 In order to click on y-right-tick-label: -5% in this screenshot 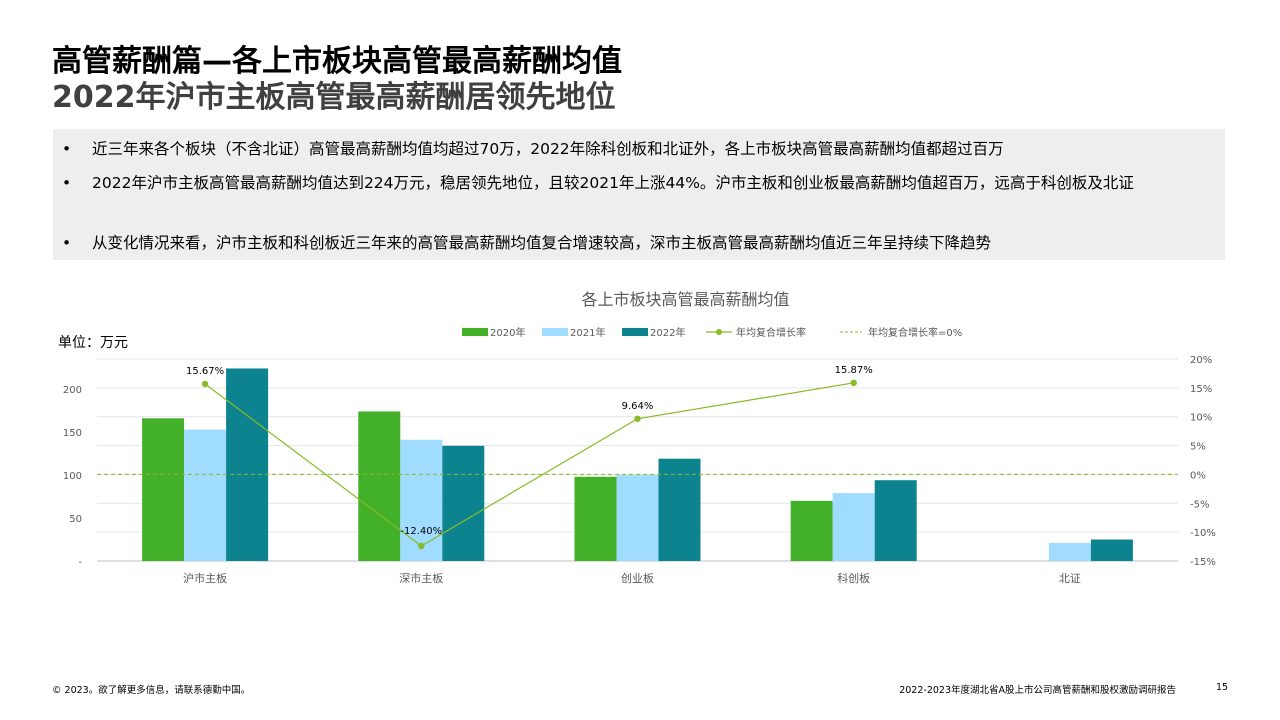, I will do `click(1199, 504)`.